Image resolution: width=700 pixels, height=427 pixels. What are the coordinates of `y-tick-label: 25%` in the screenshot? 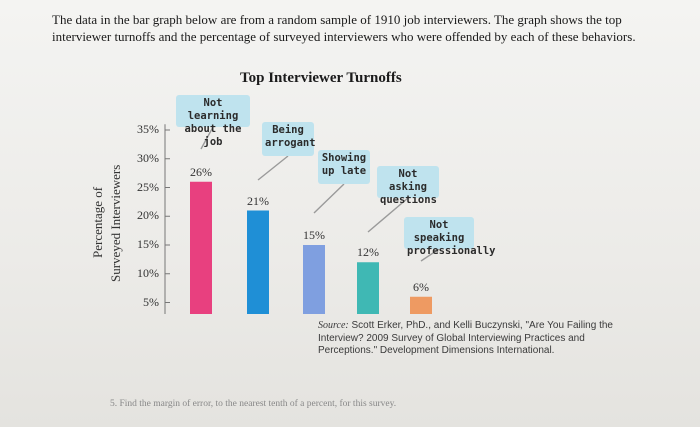 It's located at (148, 186).